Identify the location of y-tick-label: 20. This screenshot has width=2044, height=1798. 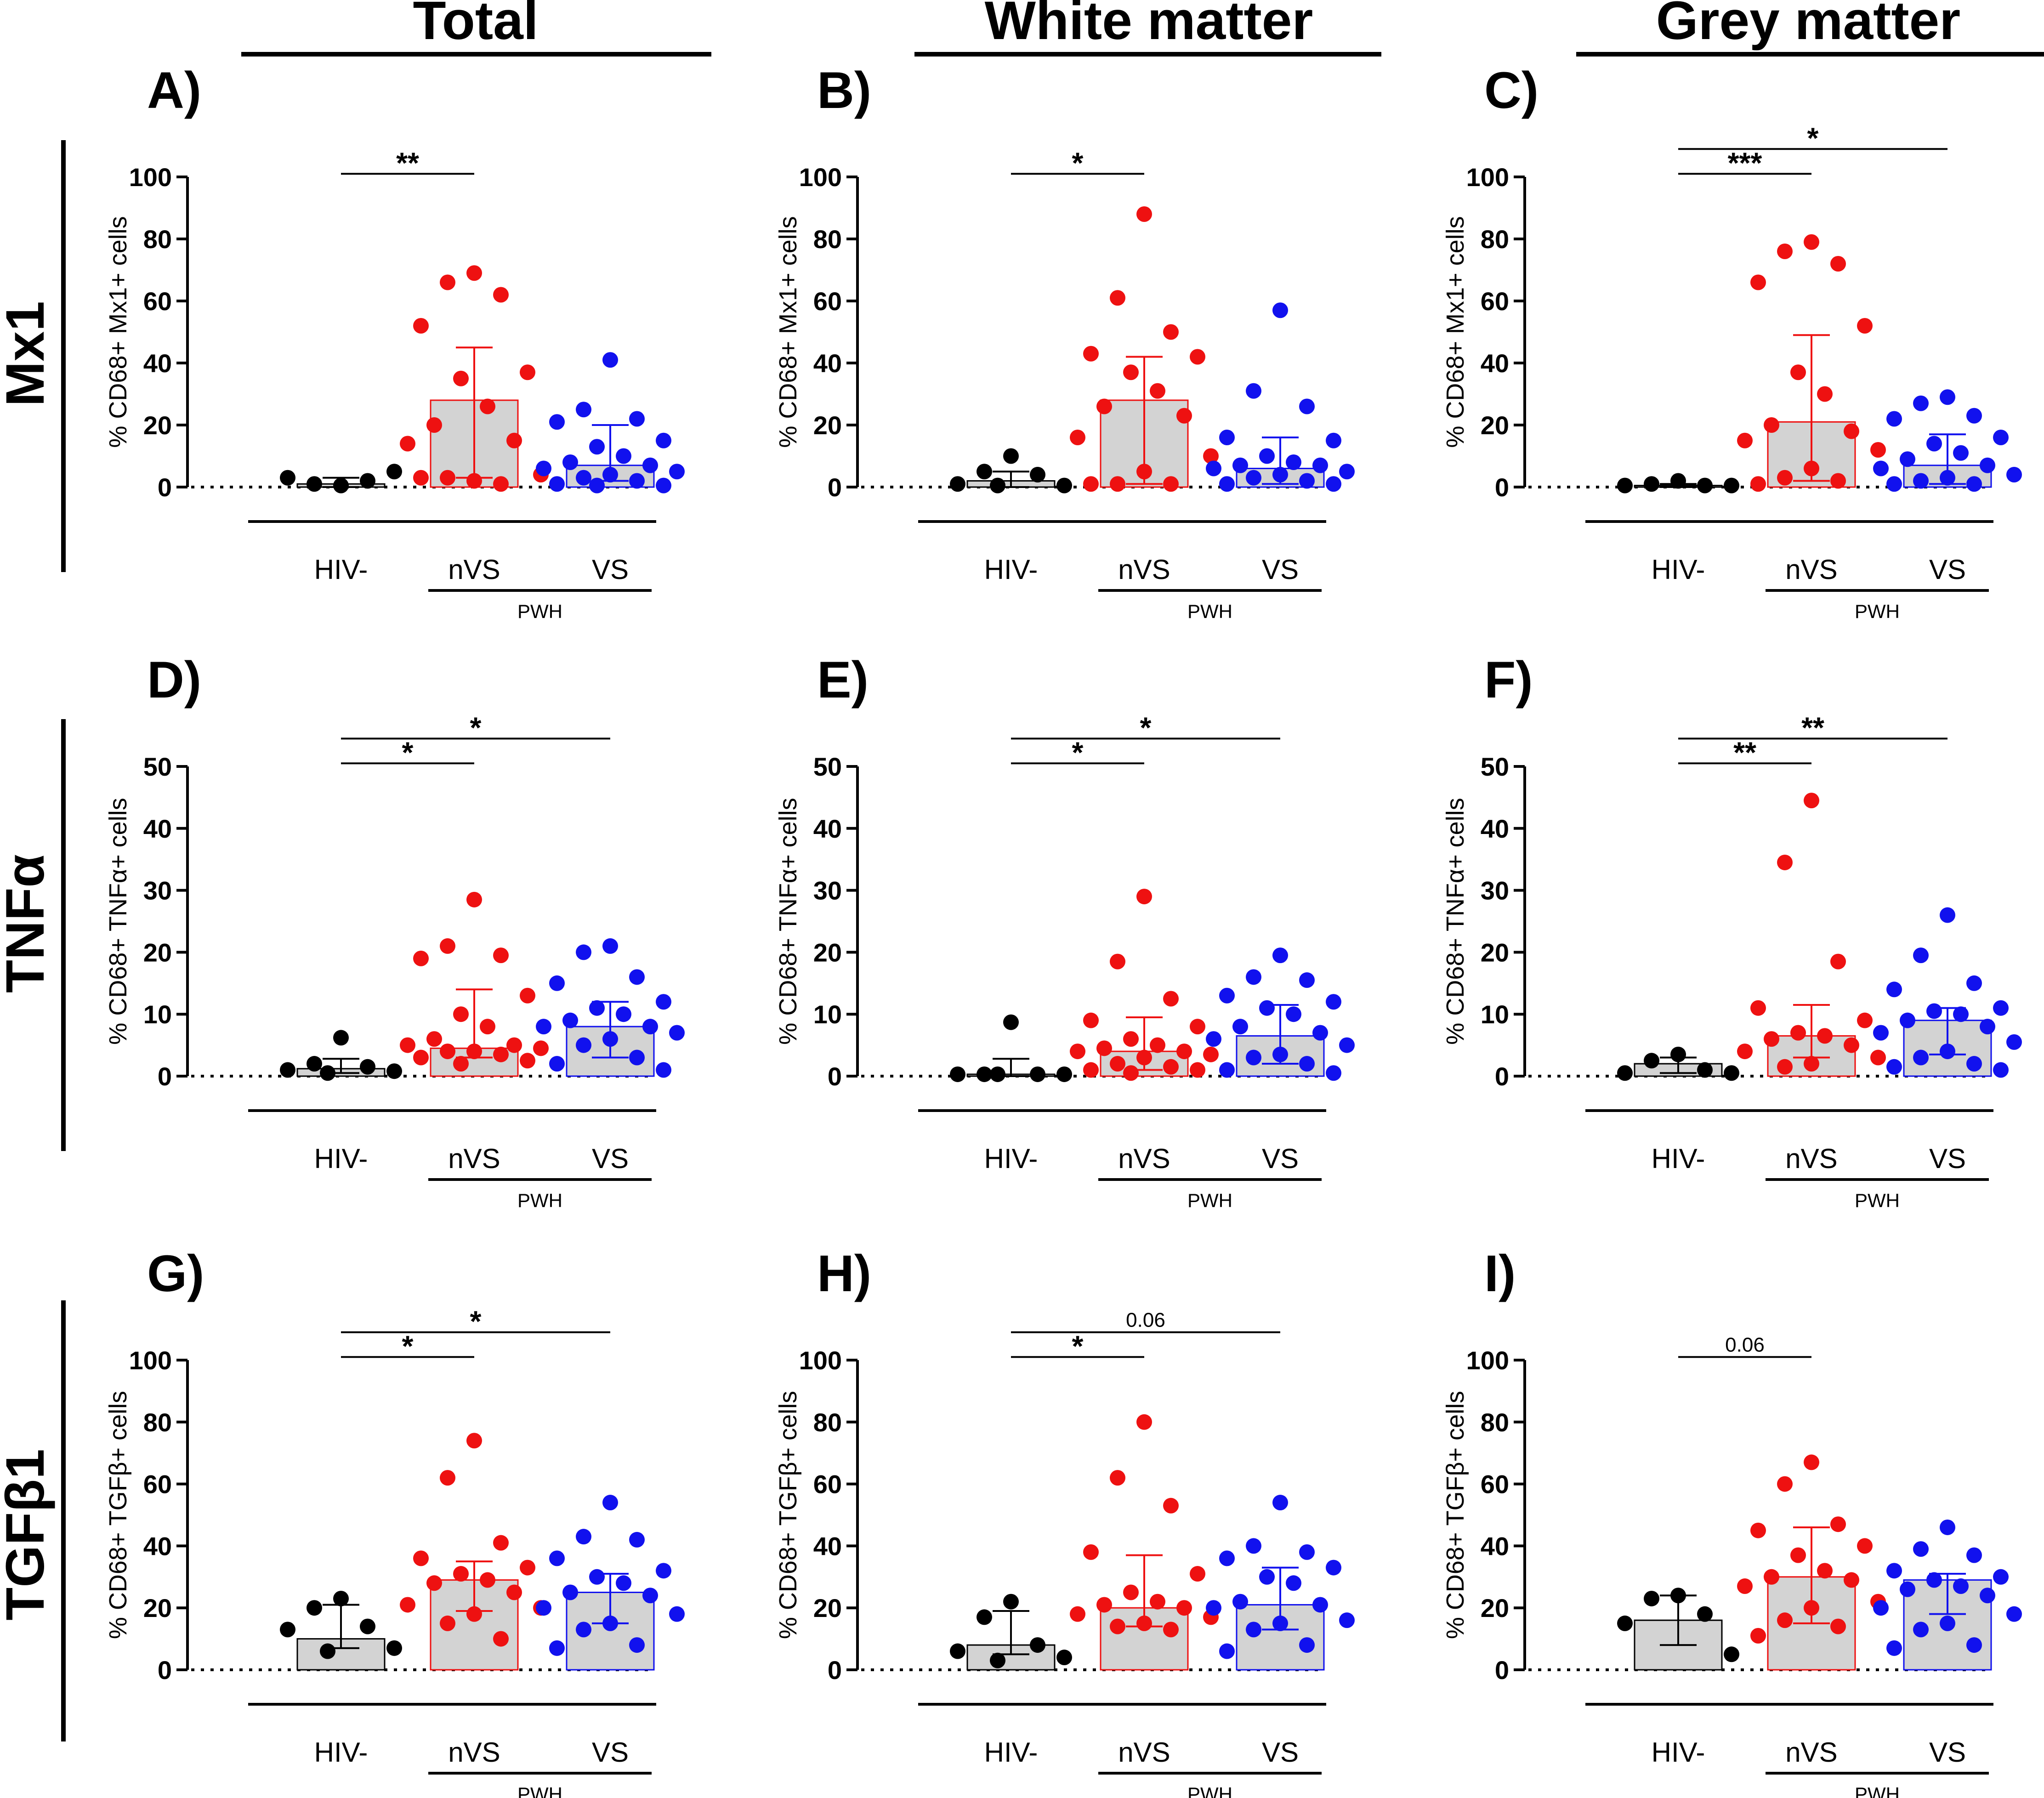
(157, 952).